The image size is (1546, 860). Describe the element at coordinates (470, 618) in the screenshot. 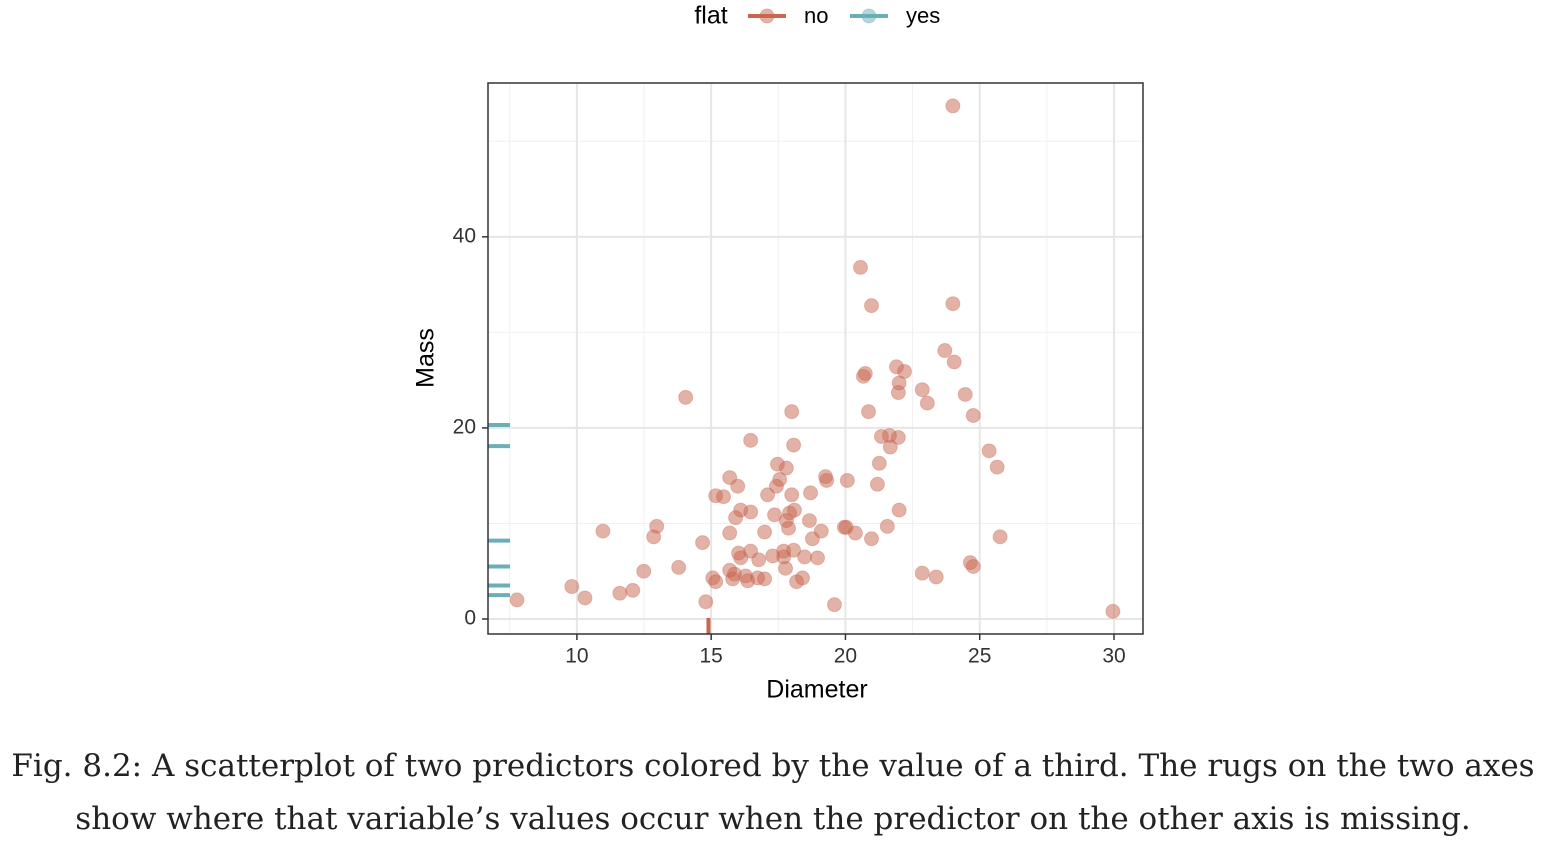

I see `y-tick-label: 0` at that location.